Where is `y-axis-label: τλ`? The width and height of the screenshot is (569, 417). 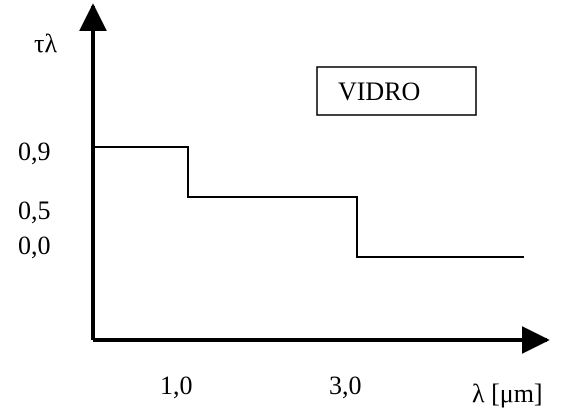
y-axis-label: τλ is located at coordinates (45, 43).